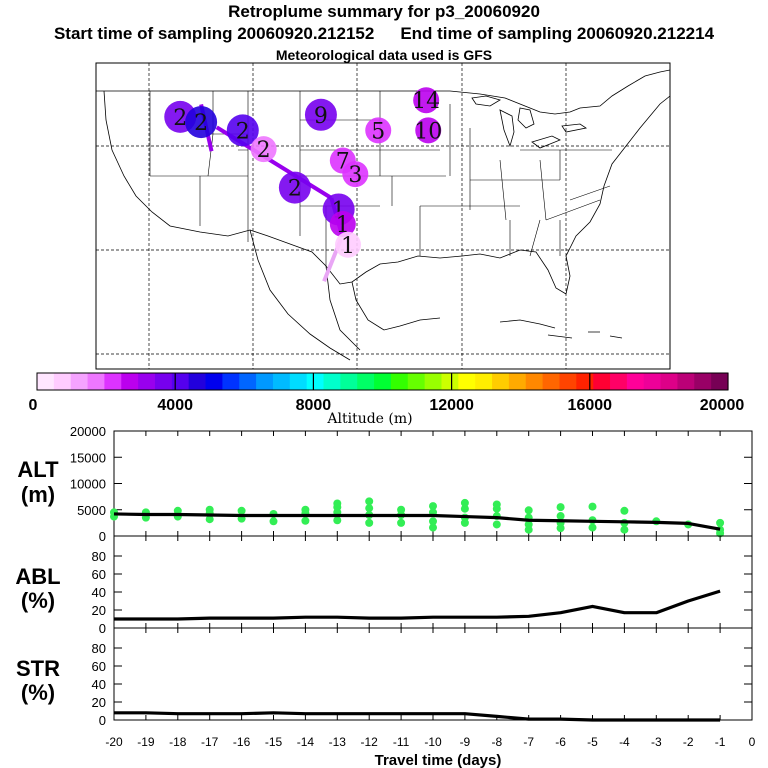 This screenshot has height=768, width=768. What do you see at coordinates (314, 405) in the screenshot?
I see `colorbar-tick-label: 8000` at bounding box center [314, 405].